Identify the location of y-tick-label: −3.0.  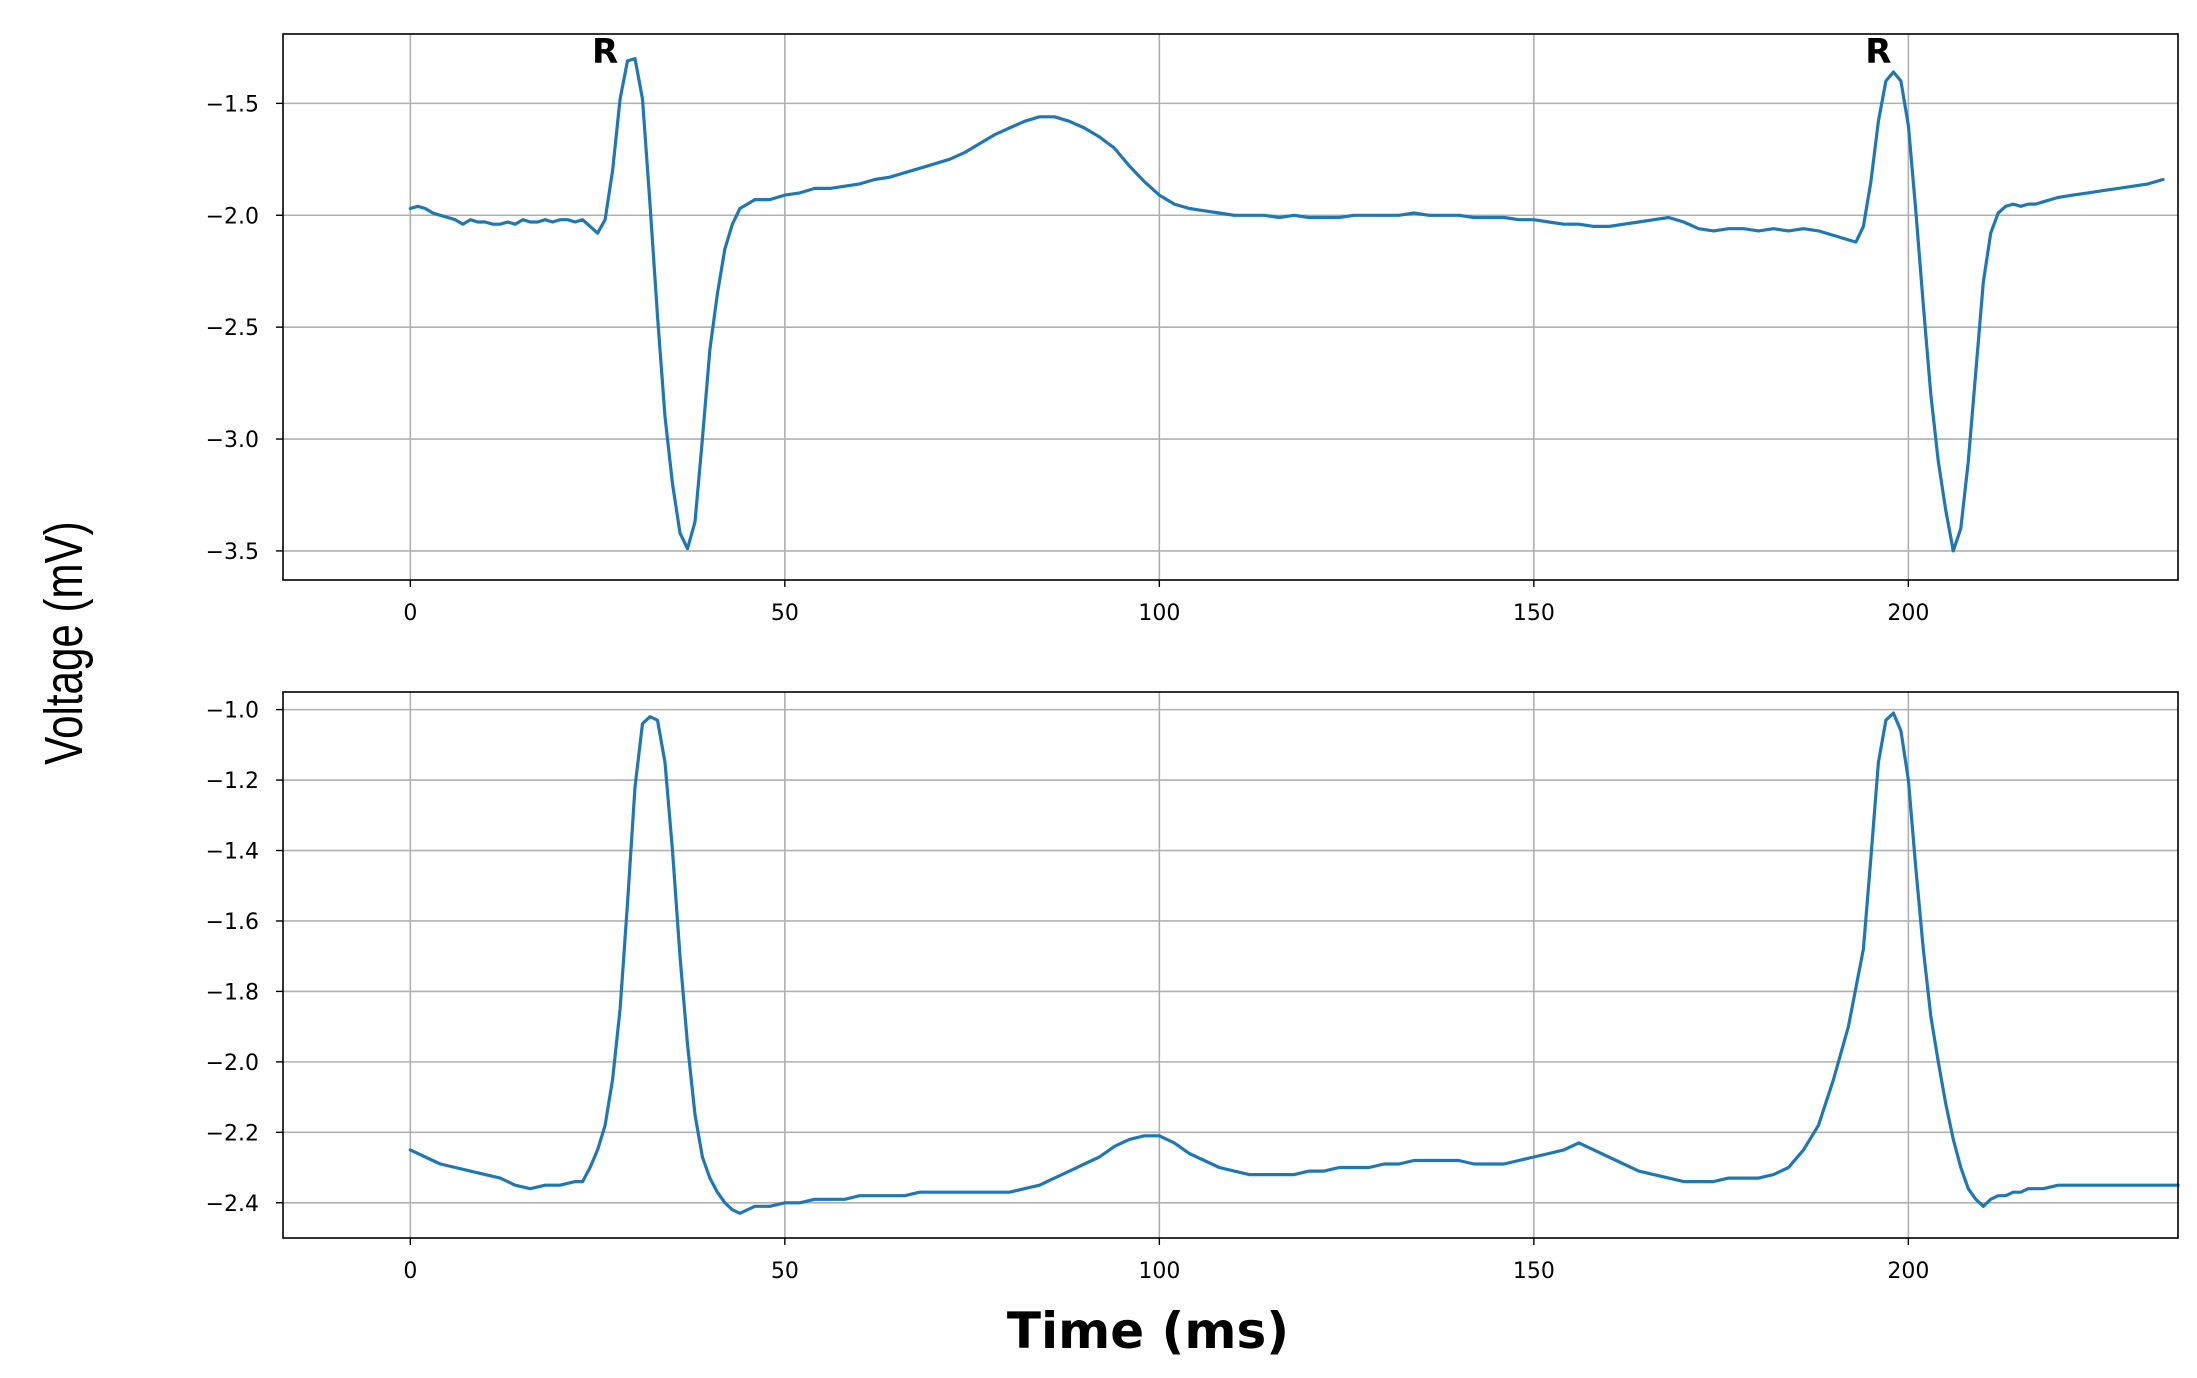
(232, 440).